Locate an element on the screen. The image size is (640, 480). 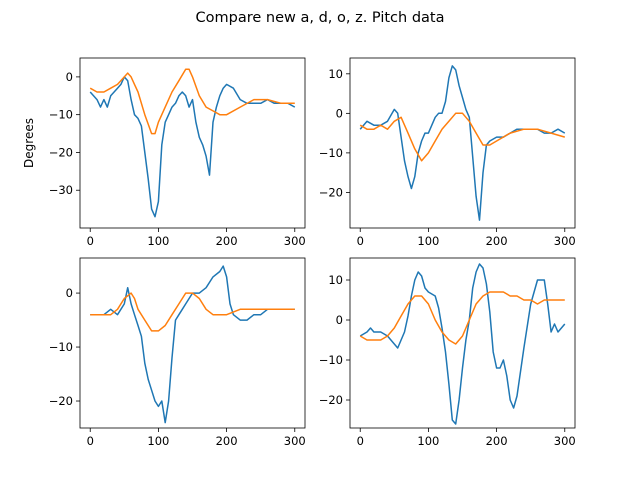
figure-title: Compare new a, d, o, z. Pitch data is located at coordinates (320, 18).